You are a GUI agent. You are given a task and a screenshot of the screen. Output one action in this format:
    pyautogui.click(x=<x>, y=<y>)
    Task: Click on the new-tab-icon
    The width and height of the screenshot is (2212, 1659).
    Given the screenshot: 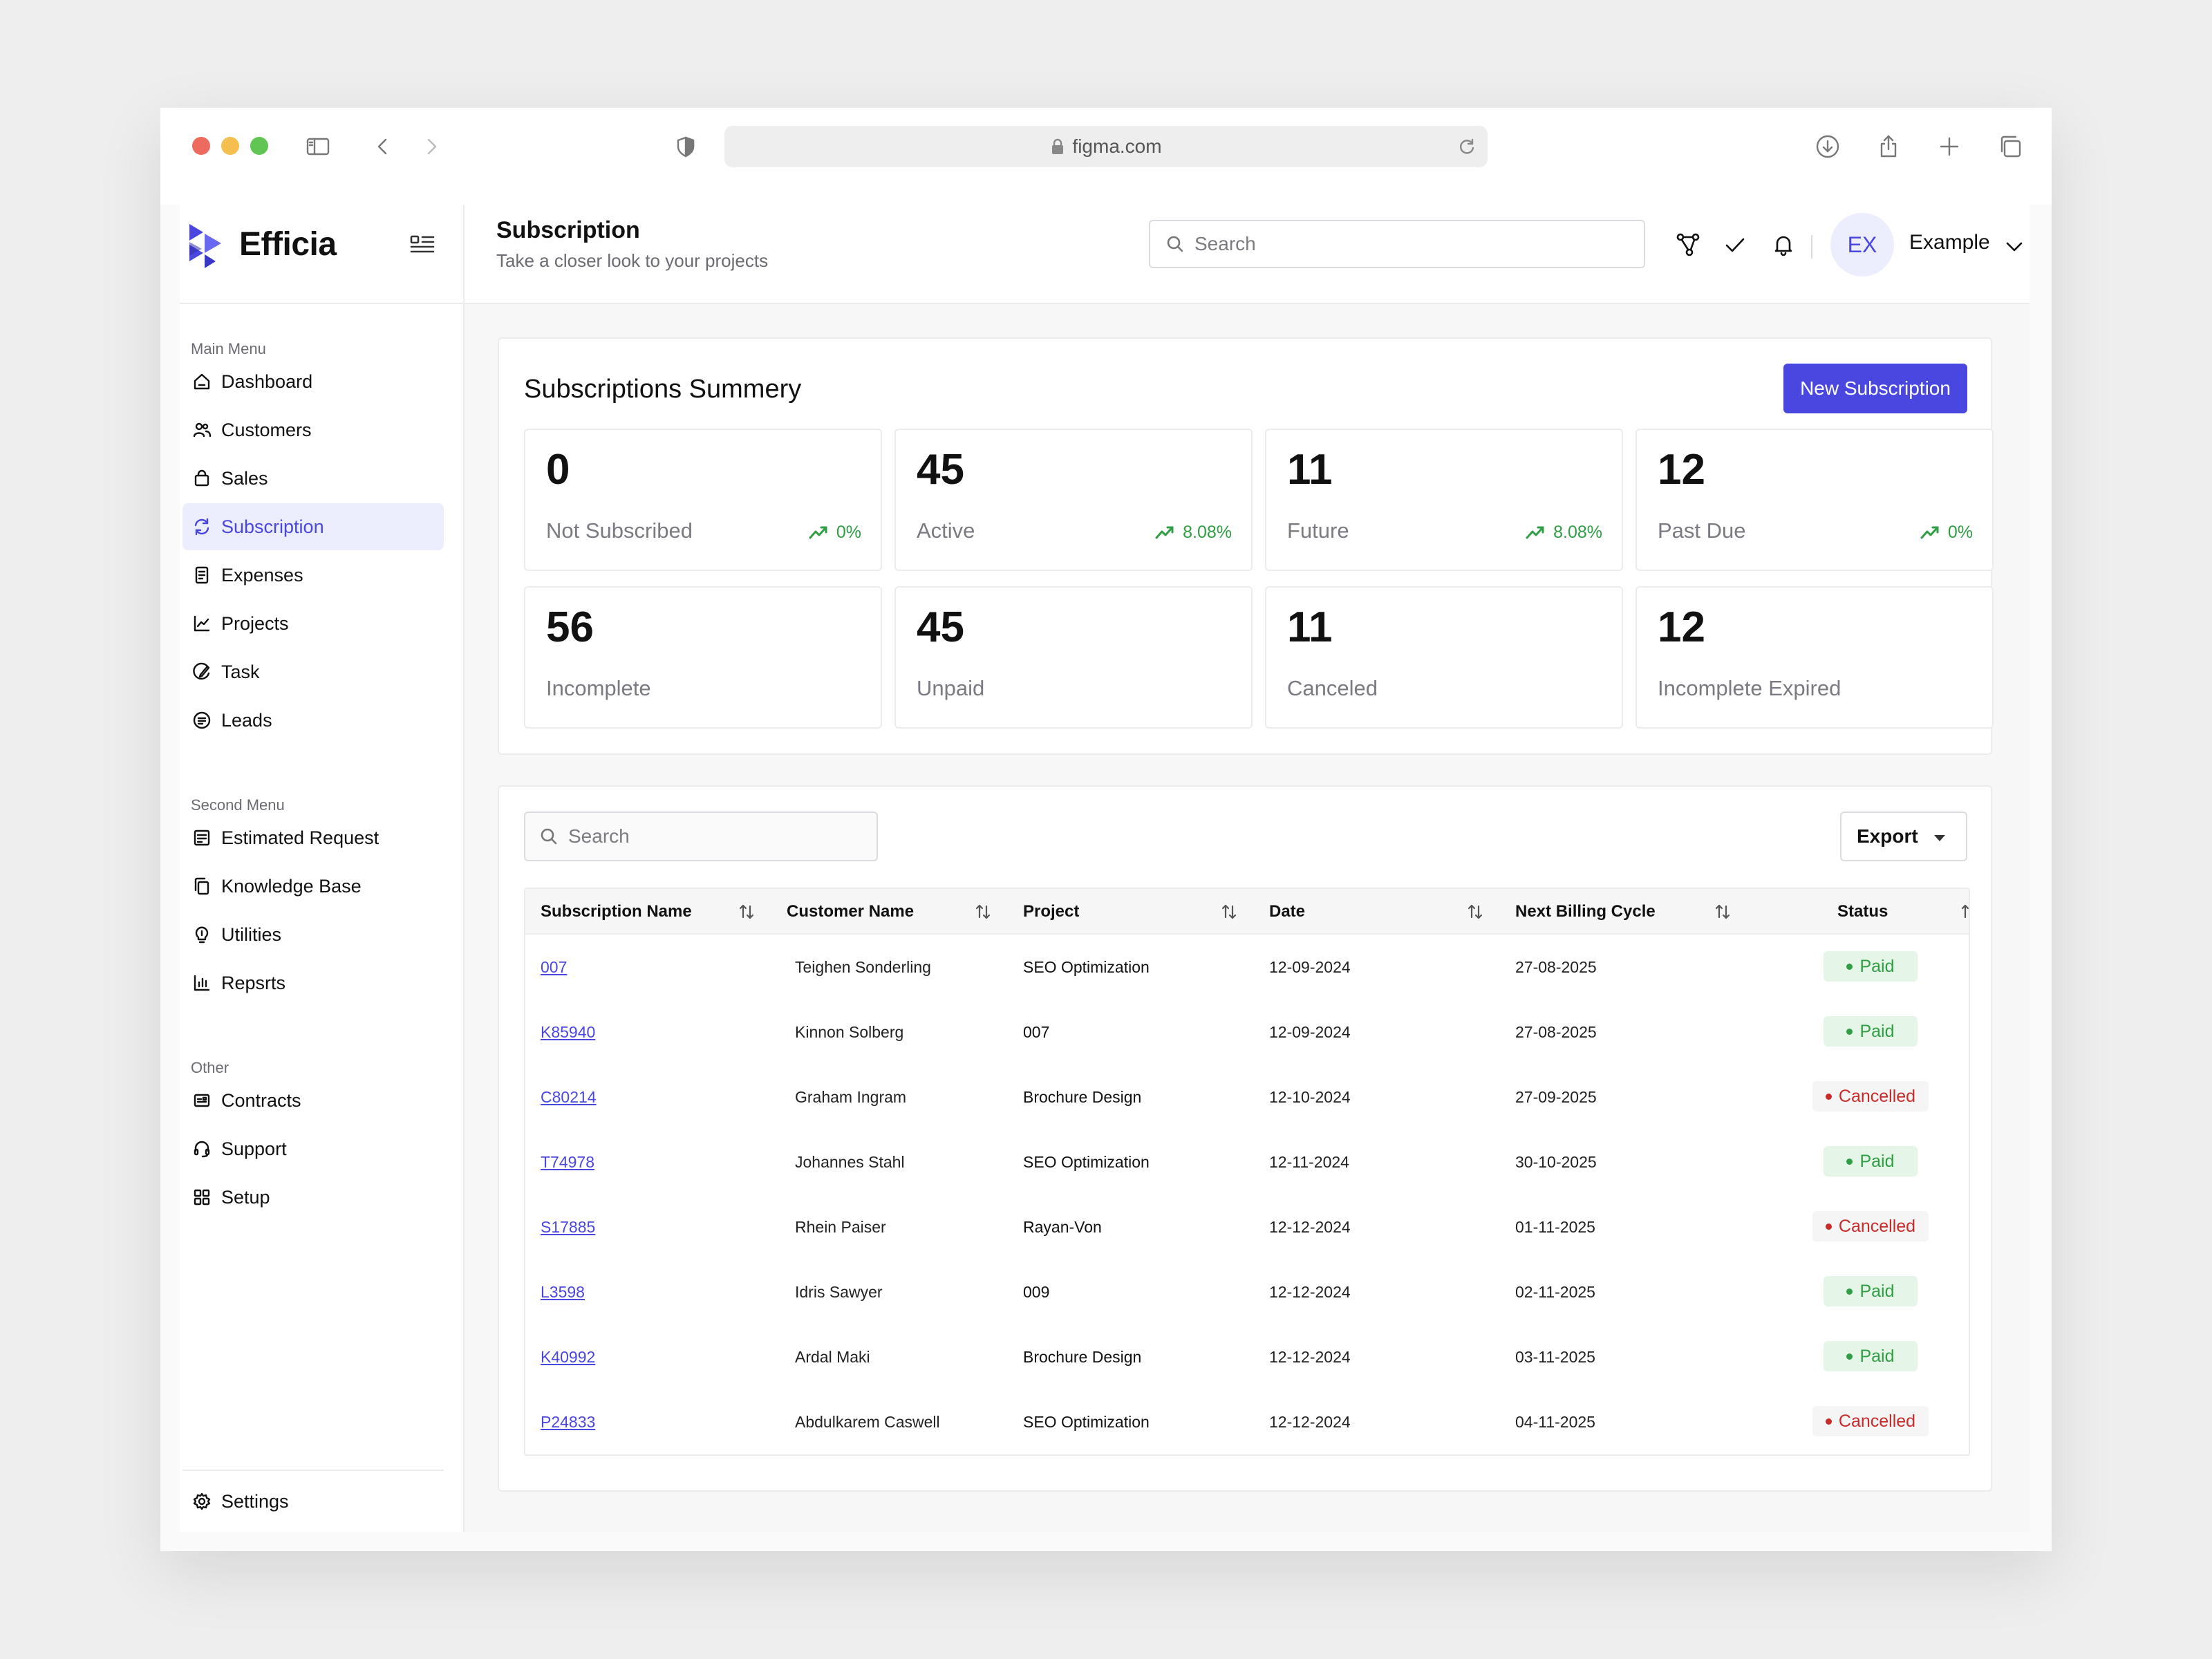 What is the action you would take?
    pyautogui.click(x=1949, y=146)
    